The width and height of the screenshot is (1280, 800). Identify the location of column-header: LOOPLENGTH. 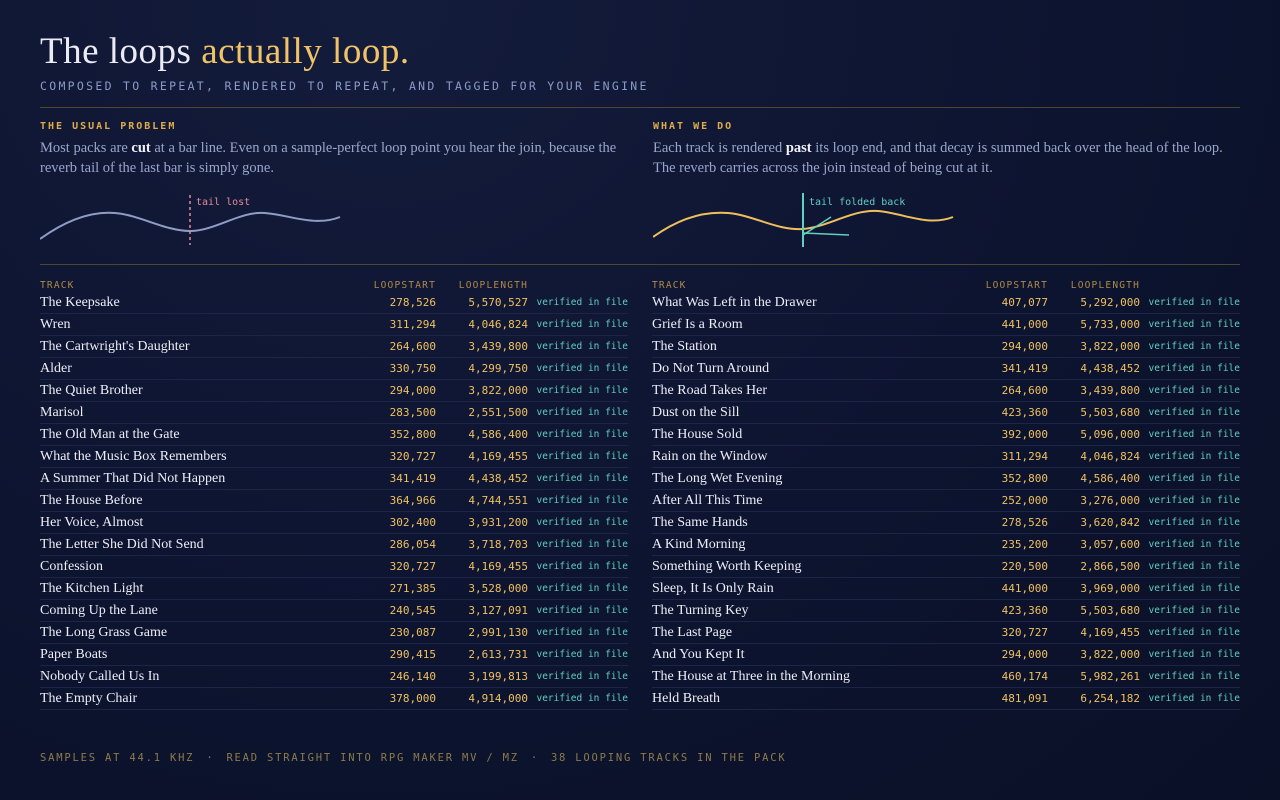
(1105, 285).